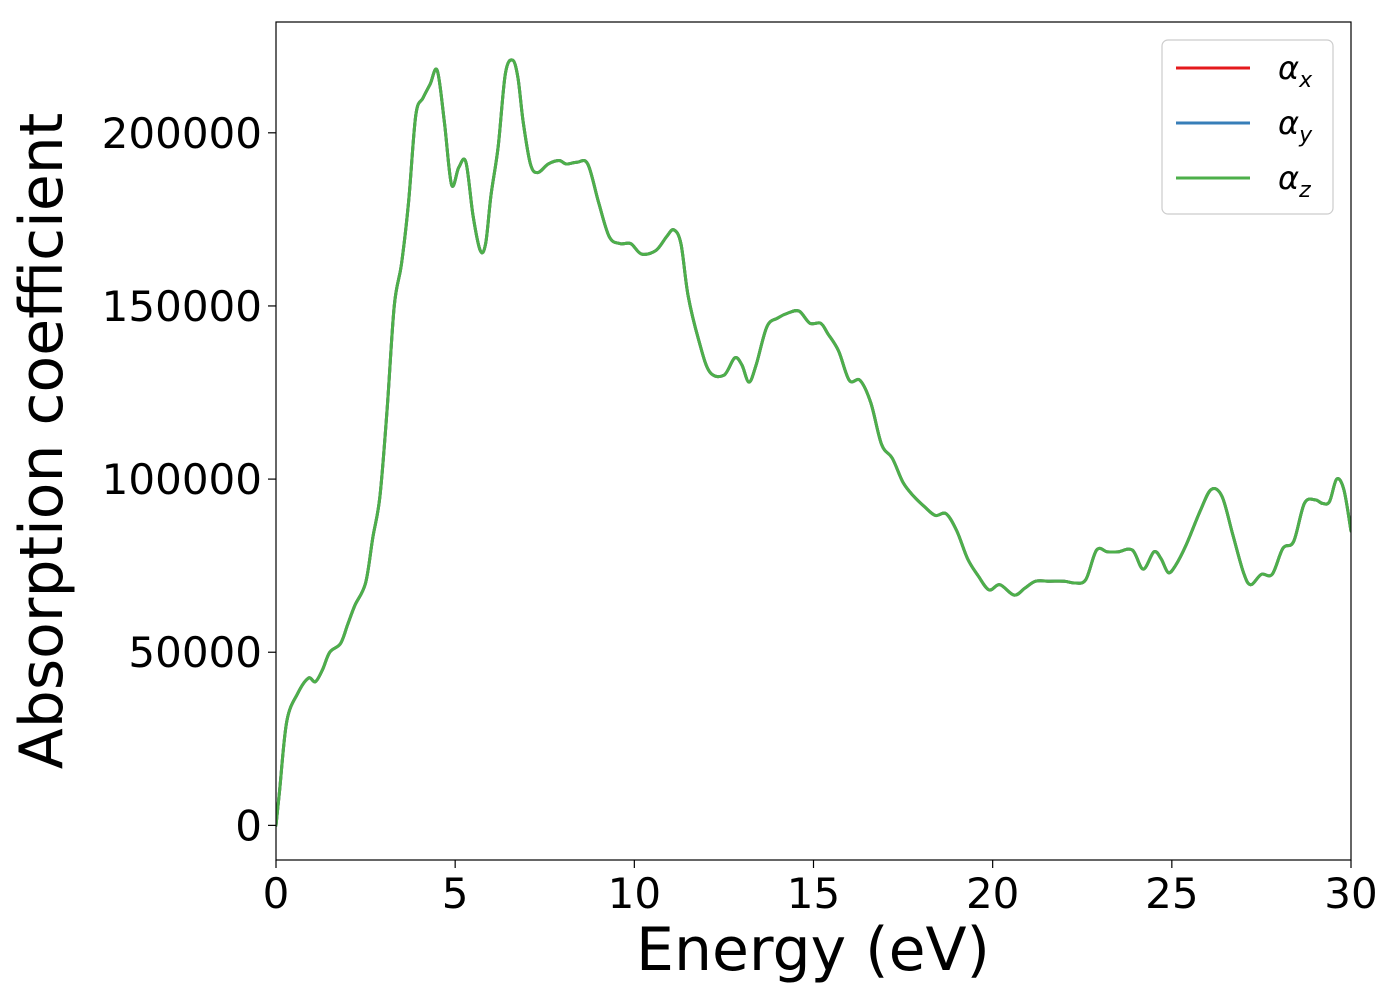  I want to click on x-tick-label: 15, so click(813, 893).